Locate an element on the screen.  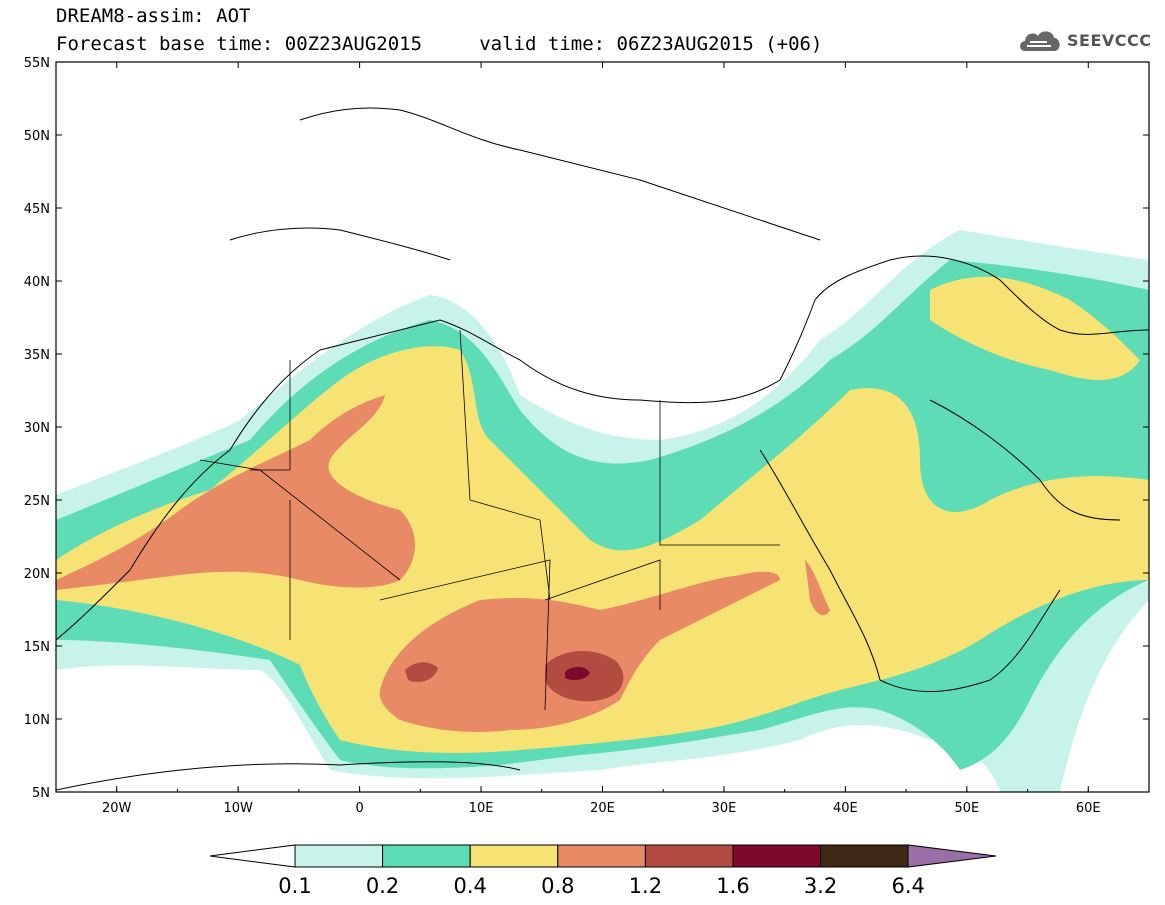
lon-label: 0 is located at coordinates (359, 808).